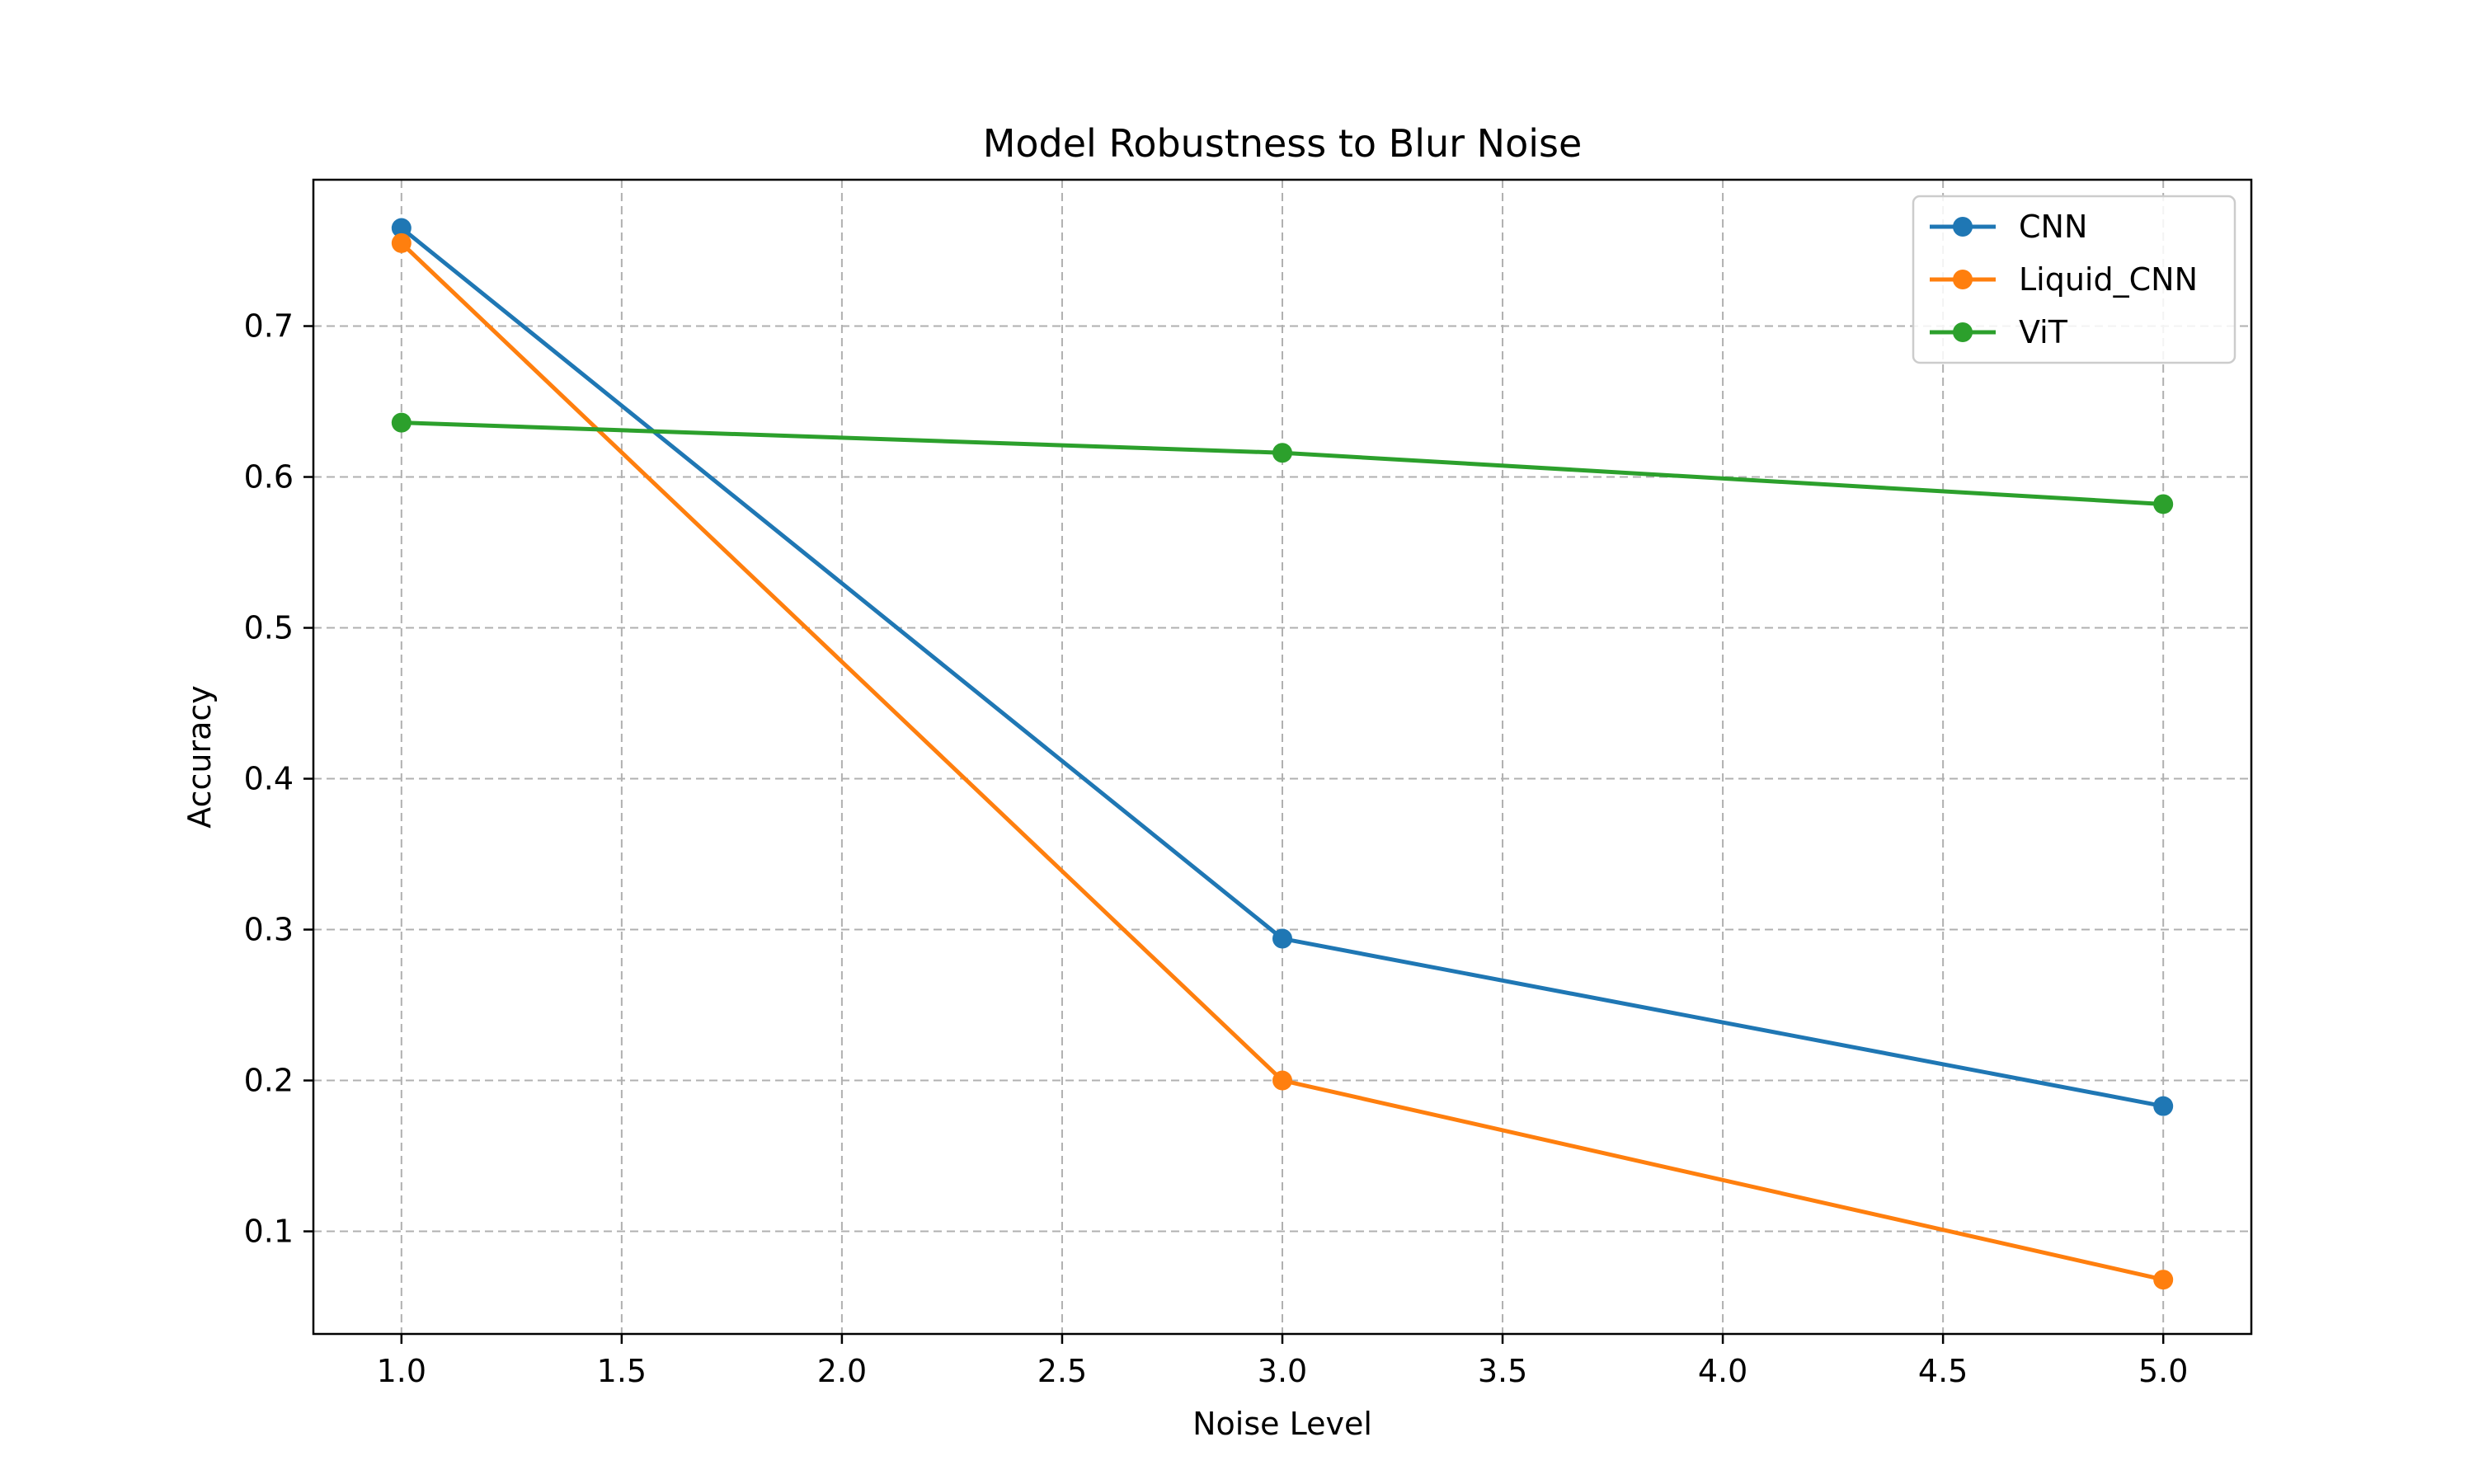  I want to click on x-tick-label: 2.5, so click(1062, 1371).